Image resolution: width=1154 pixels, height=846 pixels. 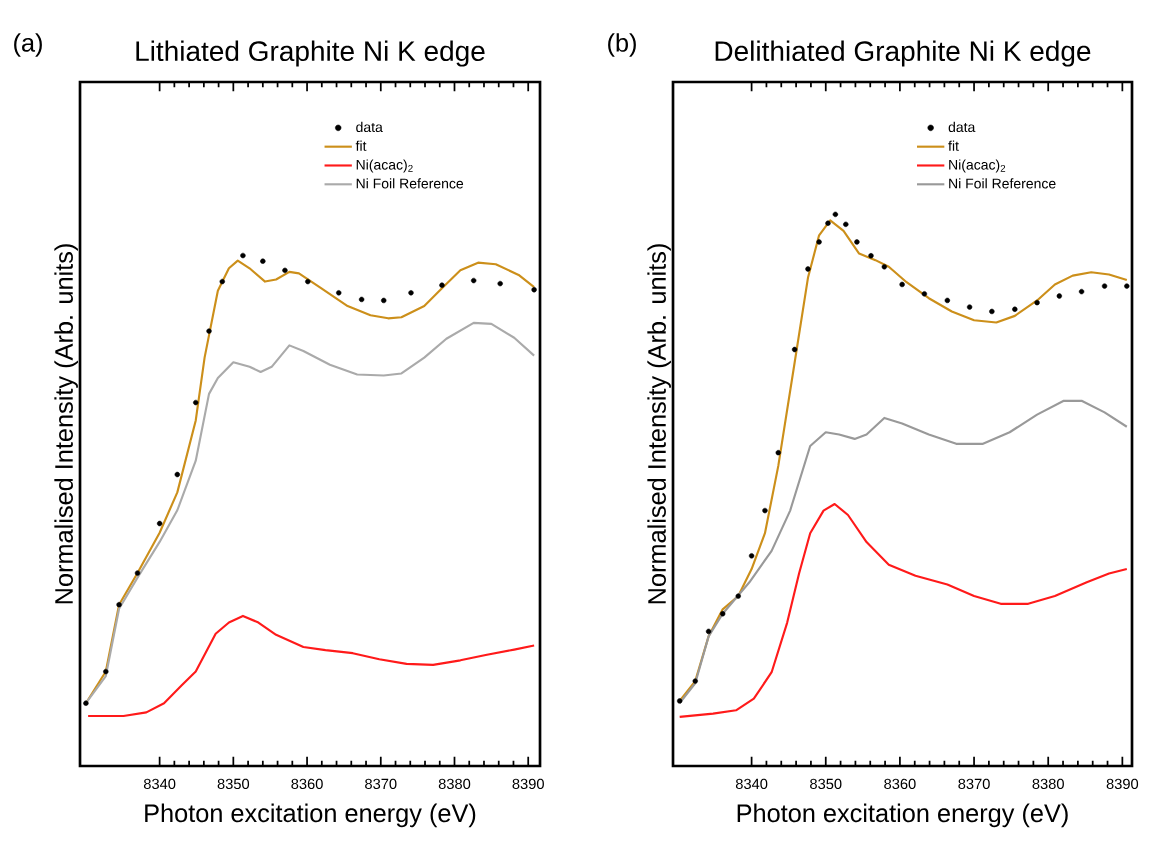 I want to click on chart-title: Delithiated Graphite Ni K edge, so click(x=903, y=53).